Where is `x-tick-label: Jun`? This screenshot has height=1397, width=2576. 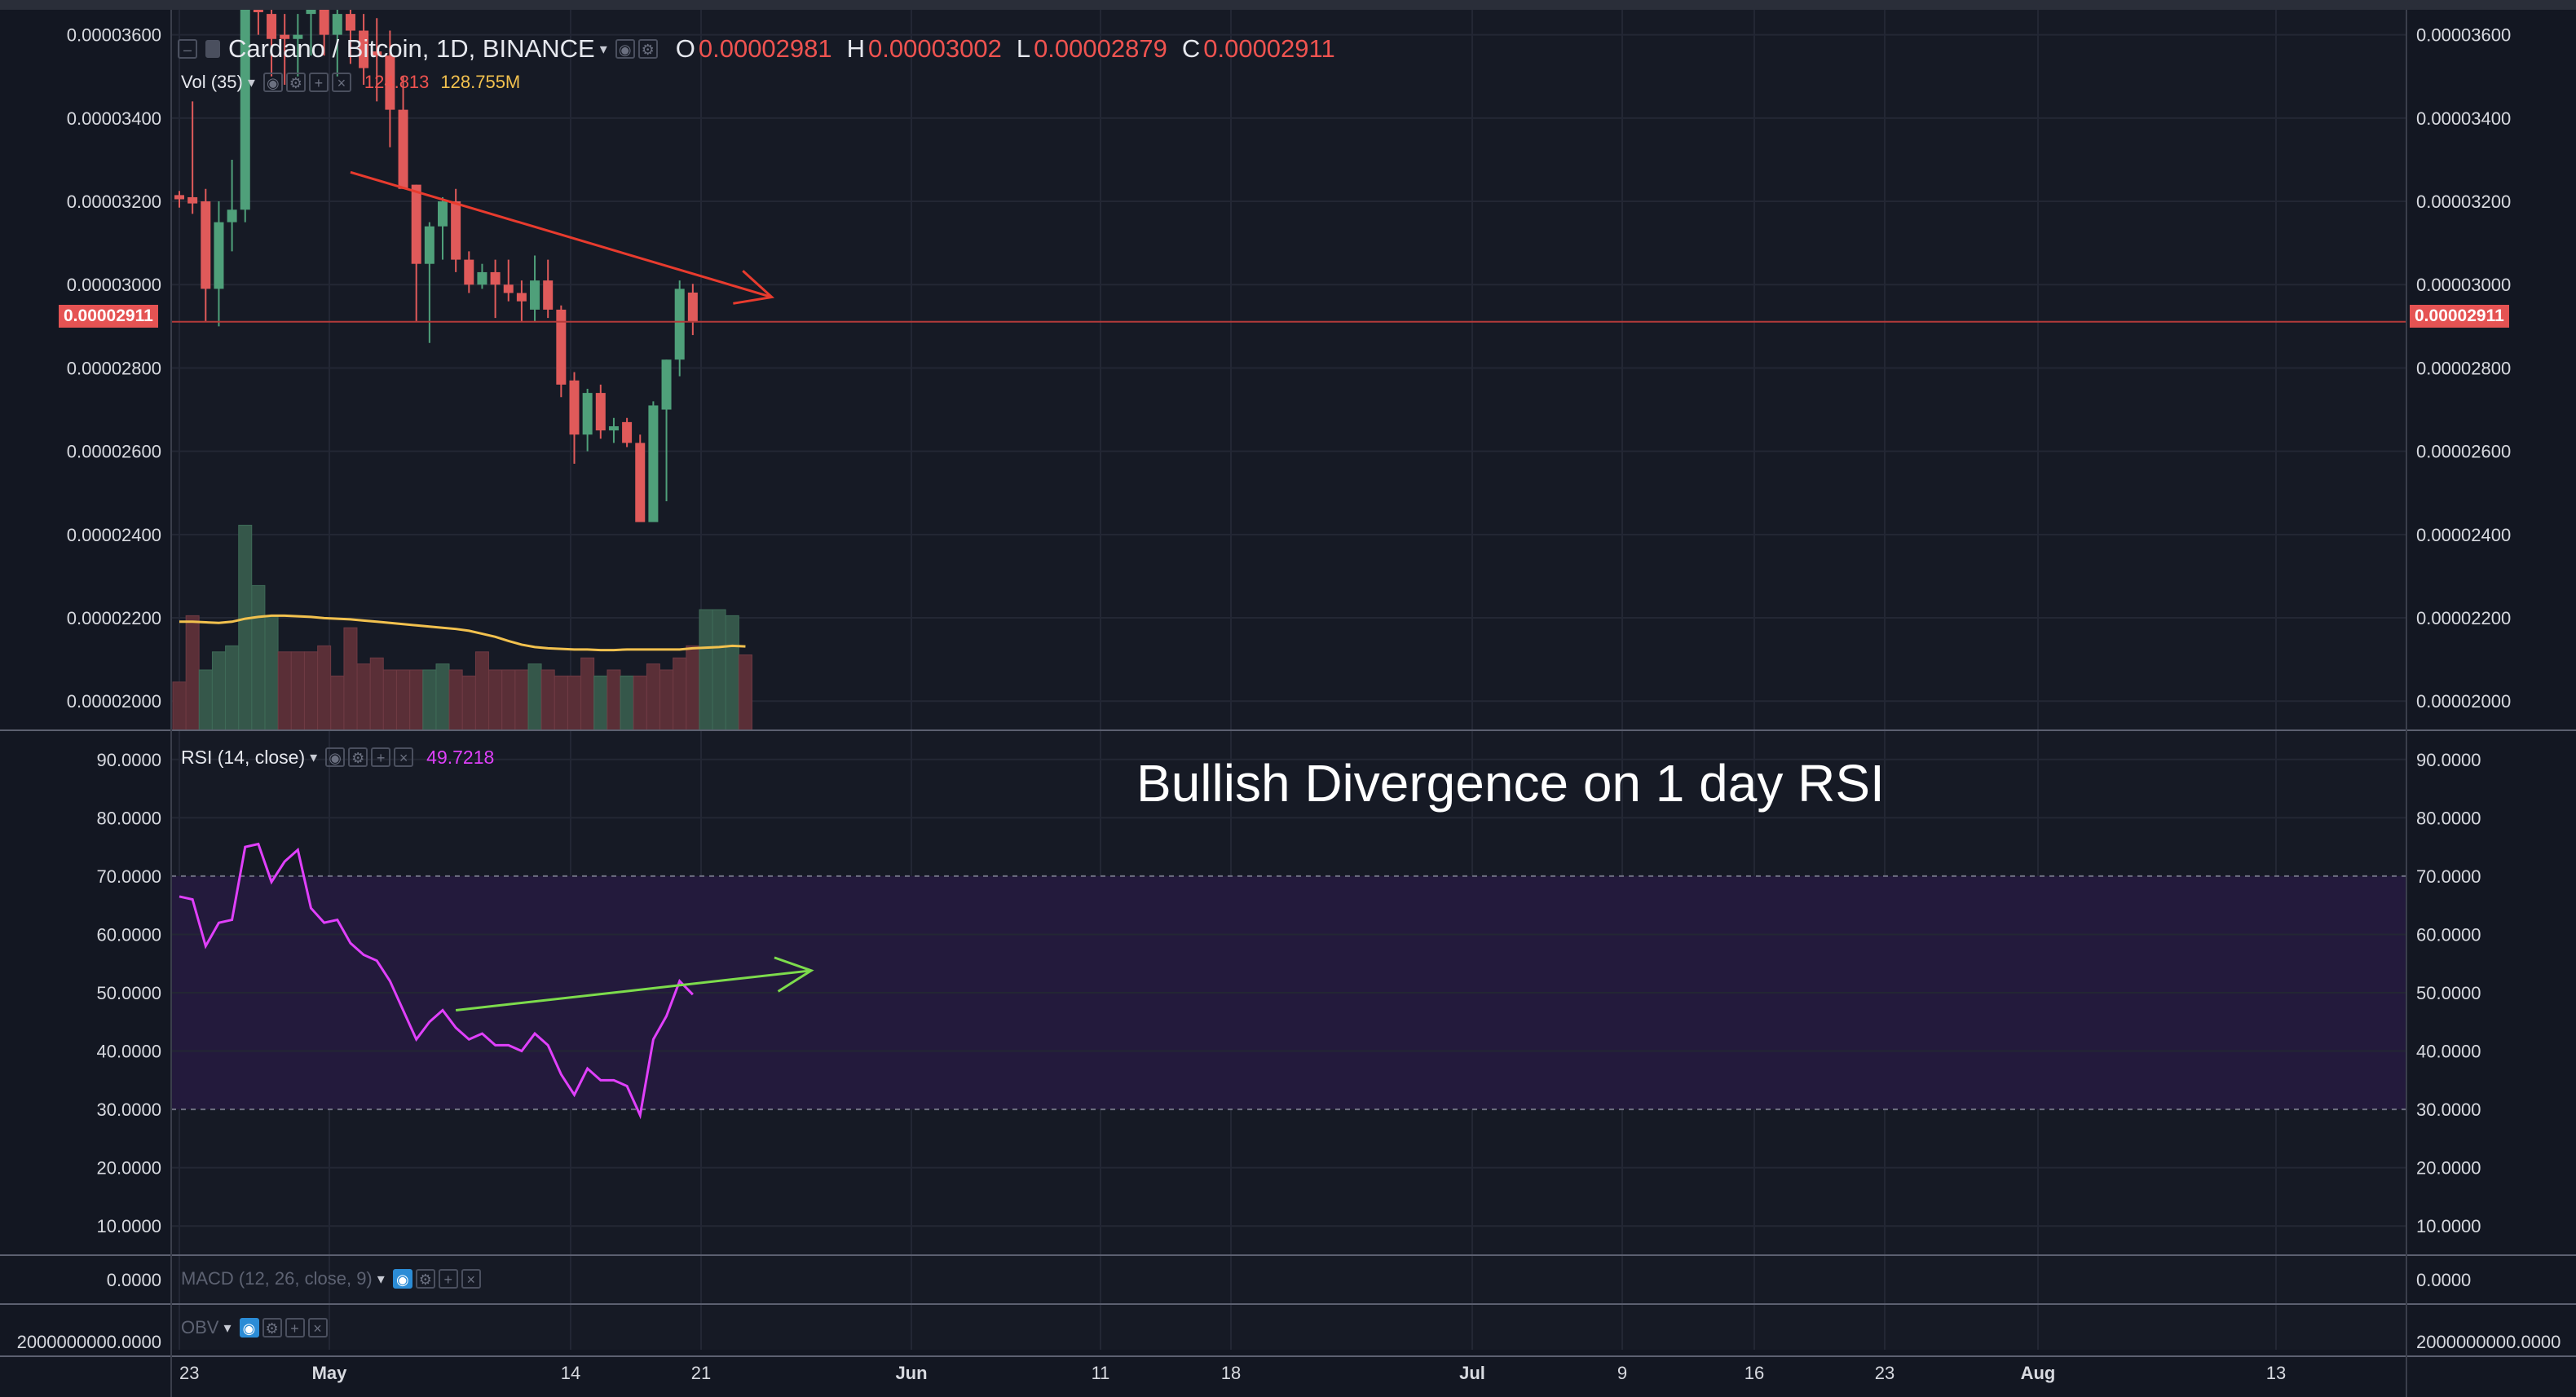
x-tick-label: Jun is located at coordinates (911, 1373).